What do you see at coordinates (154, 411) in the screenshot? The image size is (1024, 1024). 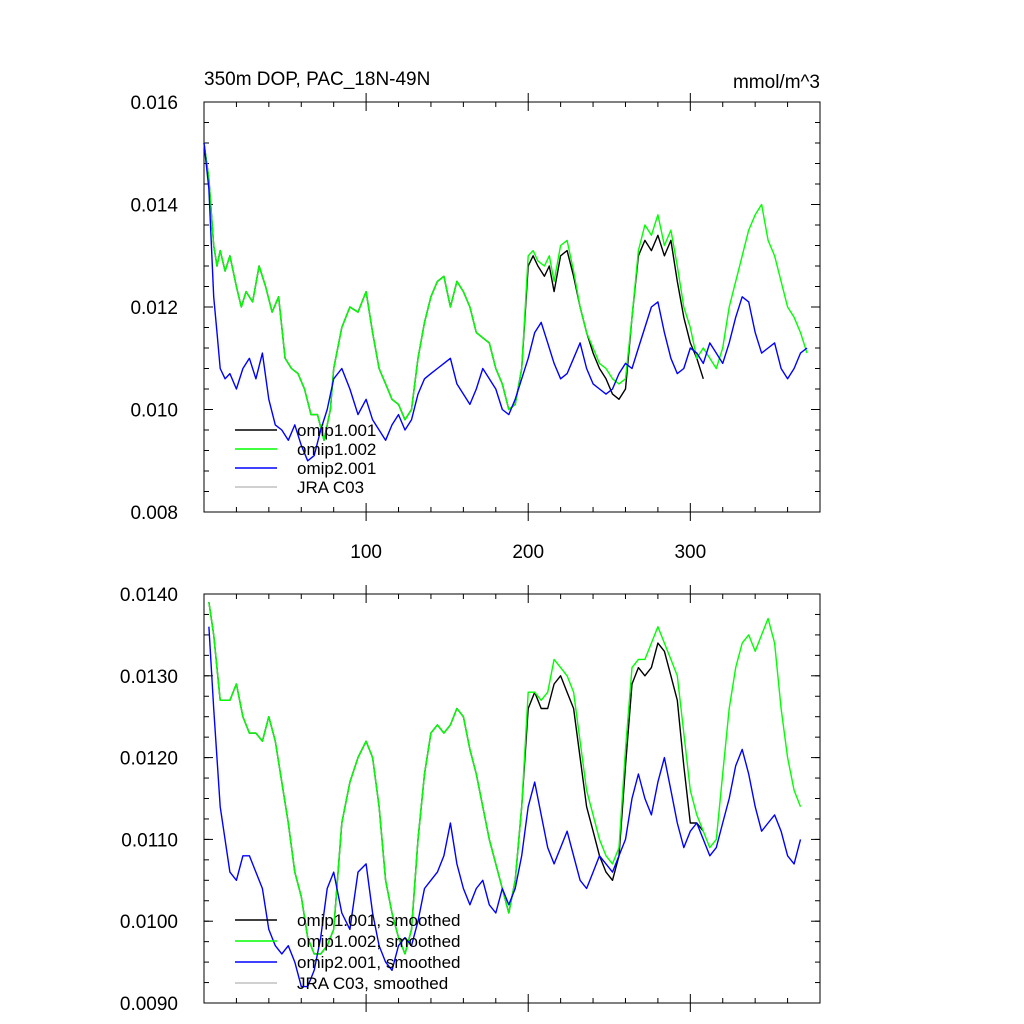 I see `y-tick-label: 0.010` at bounding box center [154, 411].